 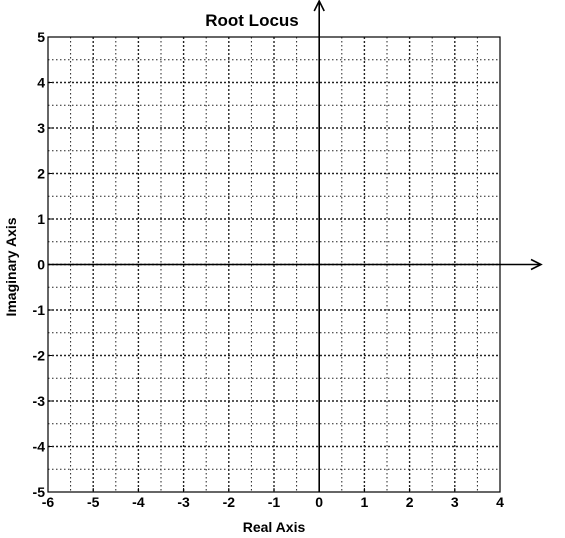 I want to click on x-tick-labels: -6 -5 -4 -3 -2 -1 0 1 2 3 4, so click(x=273, y=499).